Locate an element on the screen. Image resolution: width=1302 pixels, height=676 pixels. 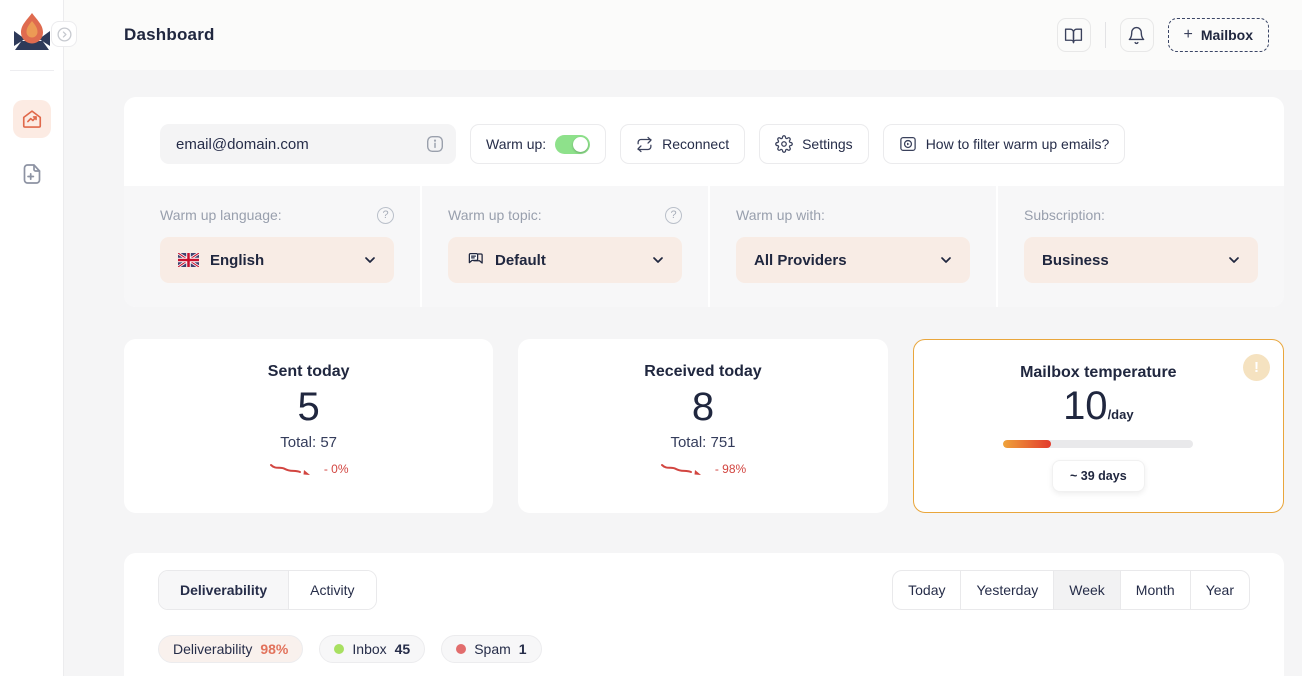
repeat-icon is located at coordinates (644, 144).